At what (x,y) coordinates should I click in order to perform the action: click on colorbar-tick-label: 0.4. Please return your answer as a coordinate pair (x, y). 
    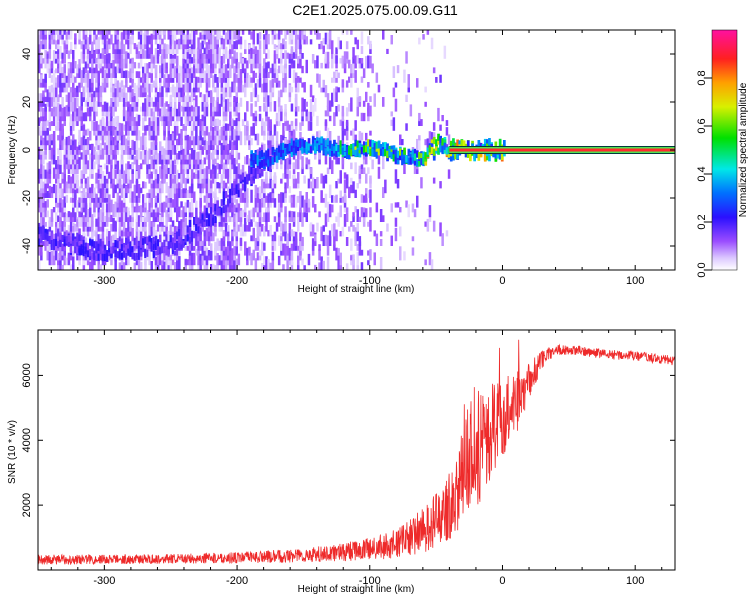
    Looking at the image, I should click on (702, 173).